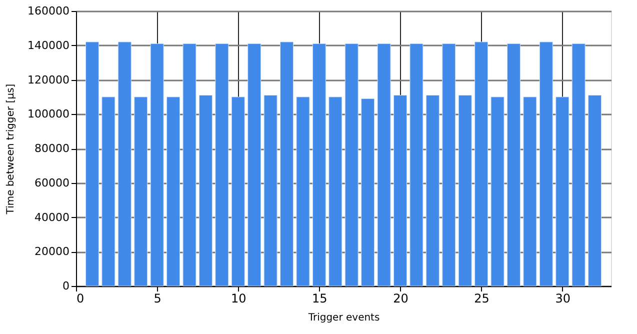 This screenshot has width=637, height=334. I want to click on x-tick-label: 25, so click(482, 299).